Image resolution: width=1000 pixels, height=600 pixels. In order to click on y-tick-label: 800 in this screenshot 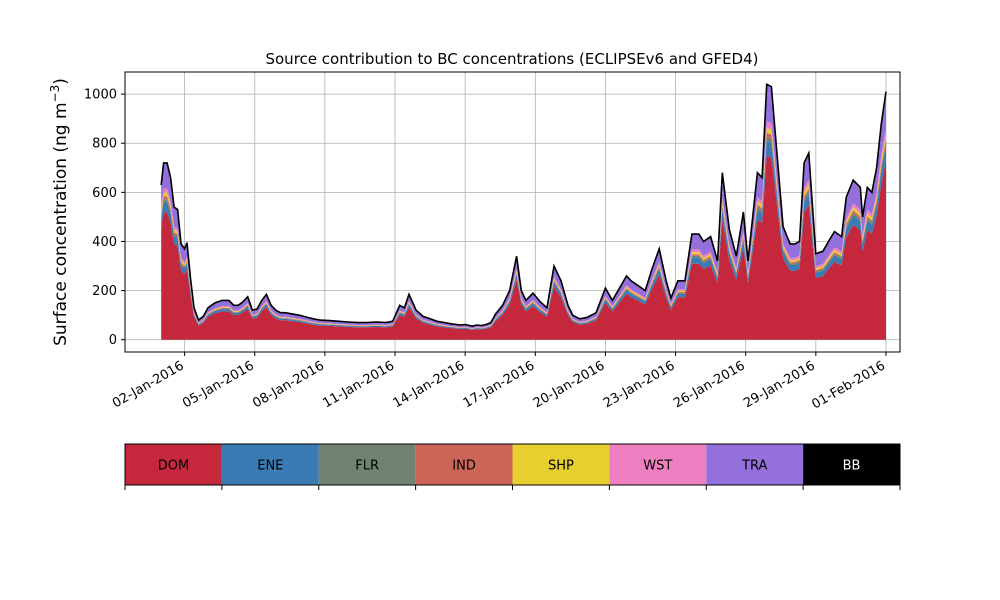, I will do `click(104, 144)`.